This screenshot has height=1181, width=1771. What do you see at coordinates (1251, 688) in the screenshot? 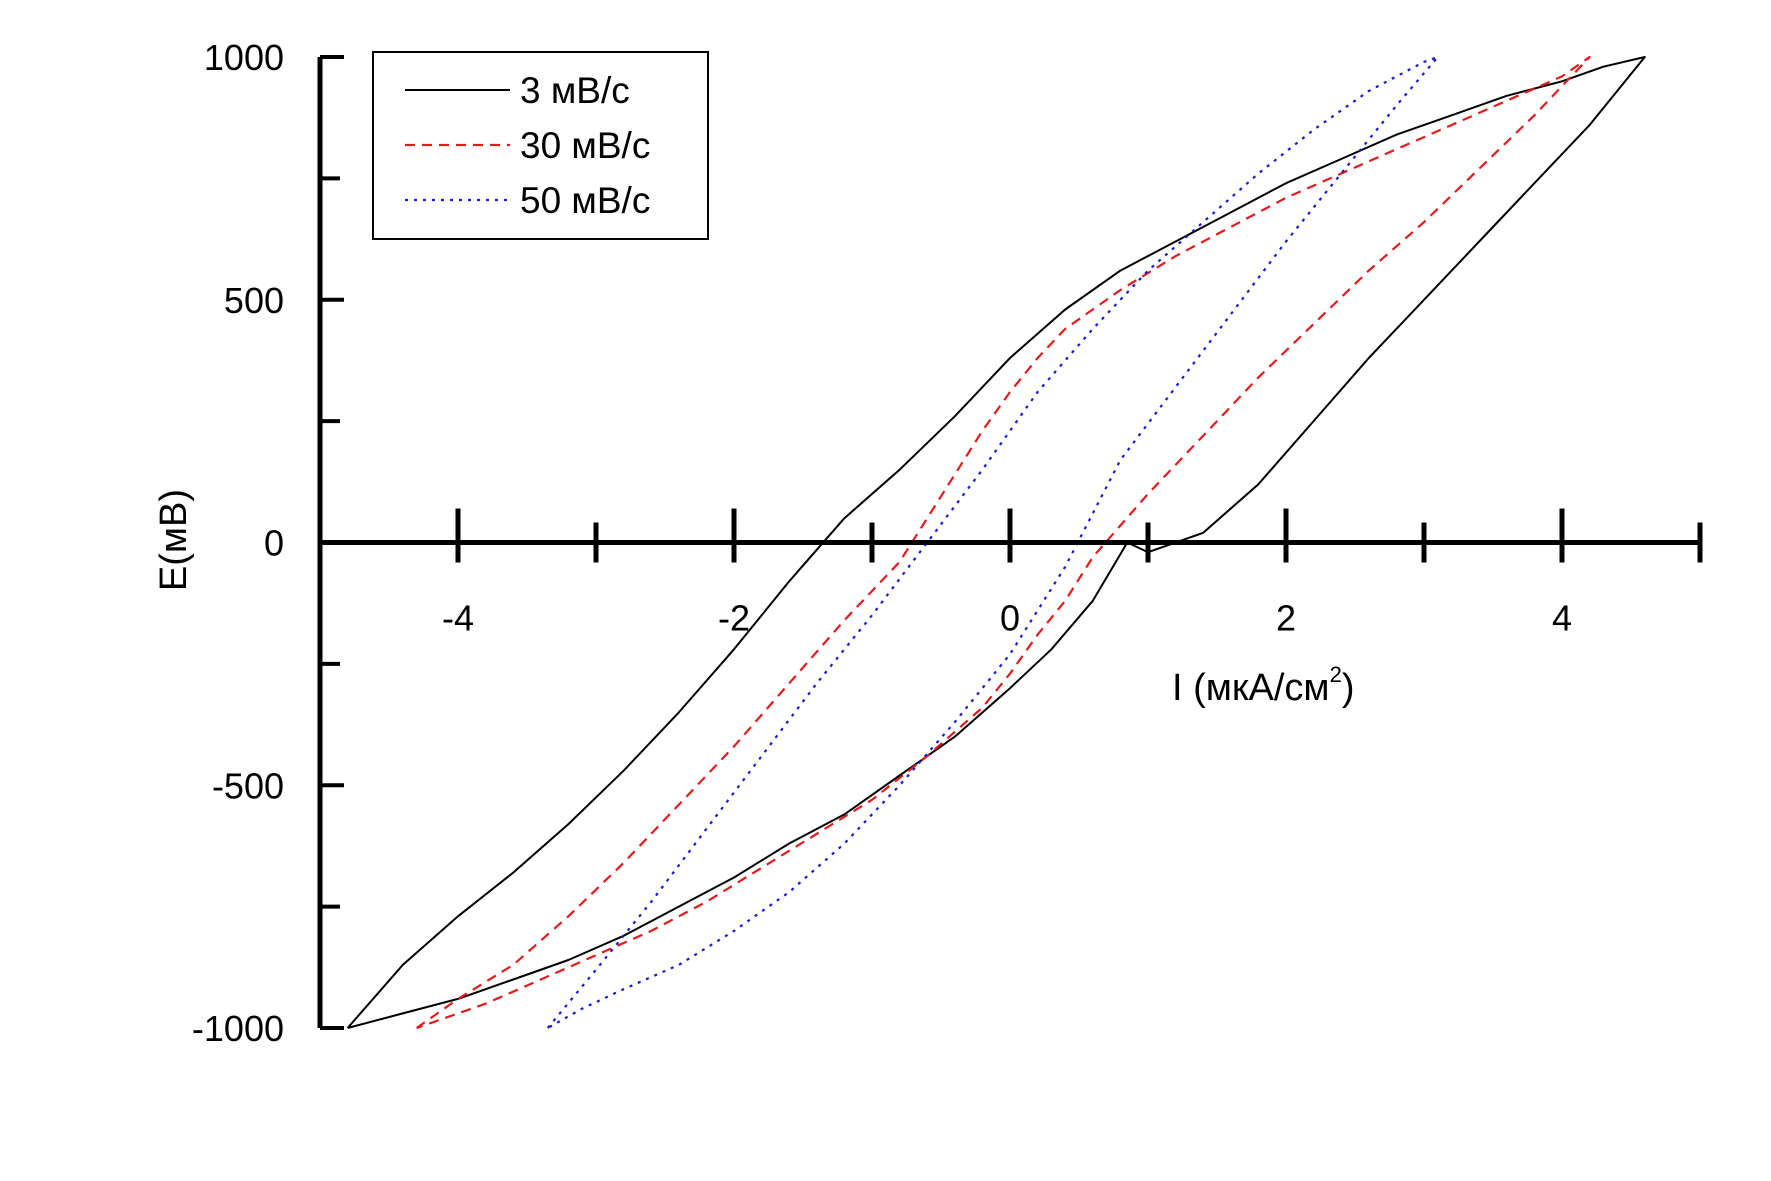
I see `x-axis-label-main: I (мкА/см` at bounding box center [1251, 688].